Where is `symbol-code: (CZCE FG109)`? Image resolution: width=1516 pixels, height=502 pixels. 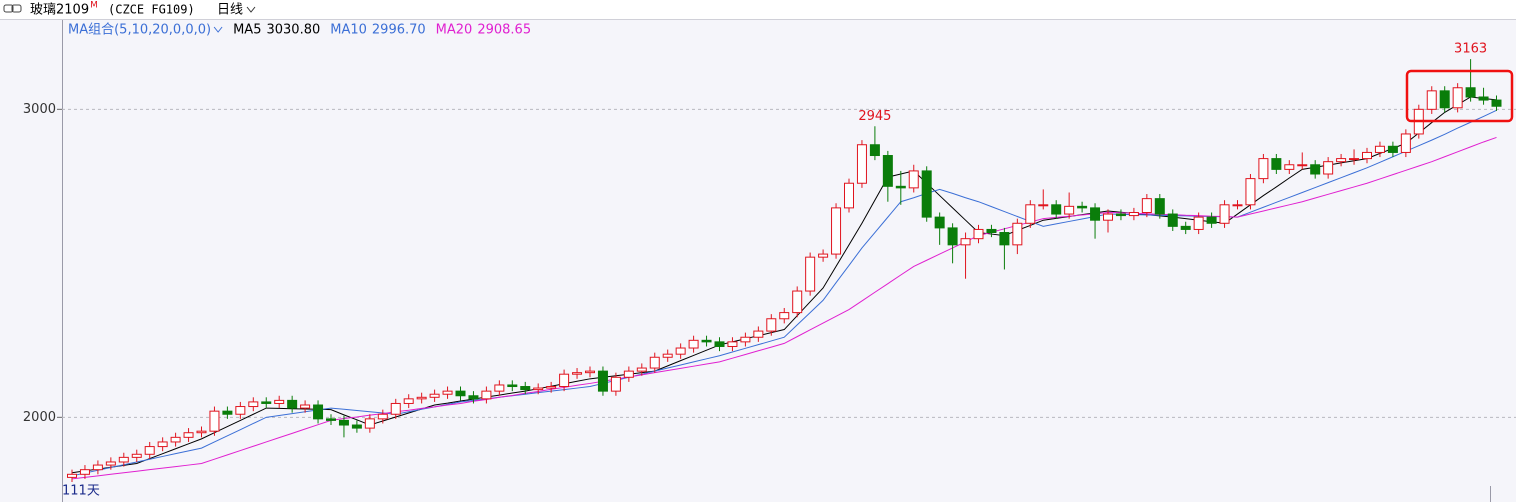
symbol-code: (CZCE FG109) is located at coordinates (151, 10).